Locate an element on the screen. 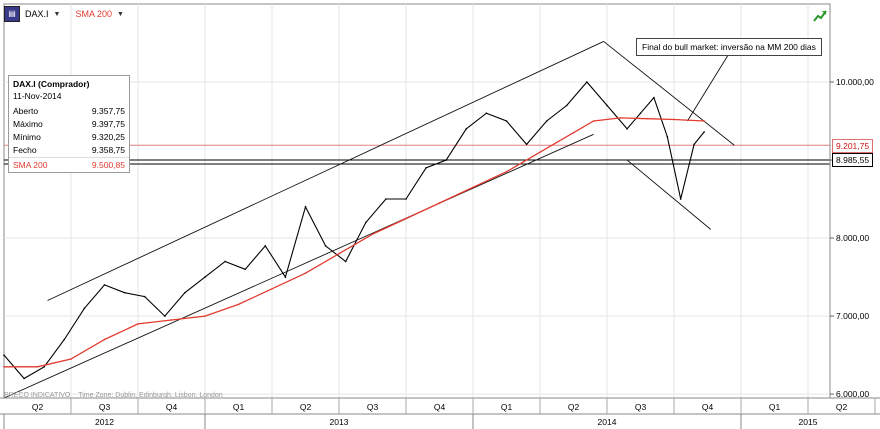  info-row-open: Aberto 9.357,75 is located at coordinates (69, 110).